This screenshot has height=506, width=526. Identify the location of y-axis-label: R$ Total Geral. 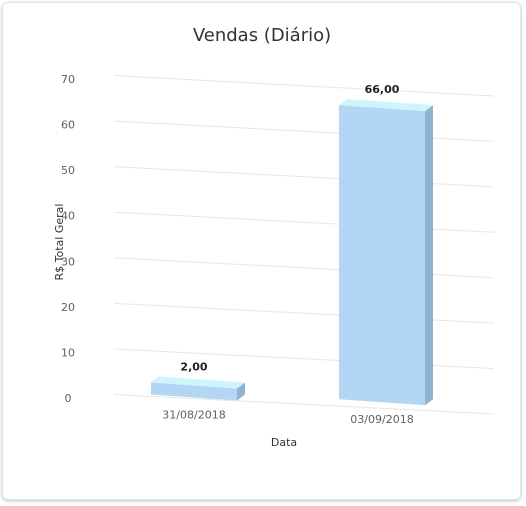
(59, 242).